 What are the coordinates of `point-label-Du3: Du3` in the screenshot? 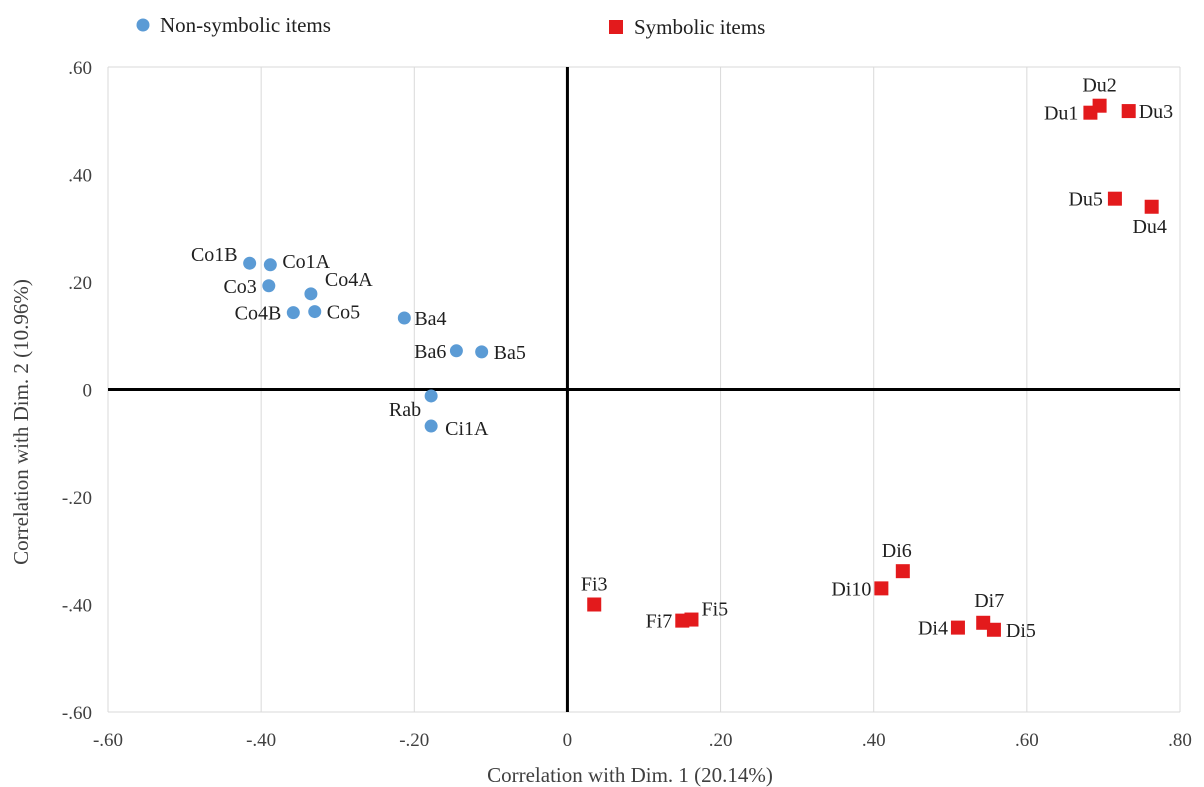 It's located at (1156, 112).